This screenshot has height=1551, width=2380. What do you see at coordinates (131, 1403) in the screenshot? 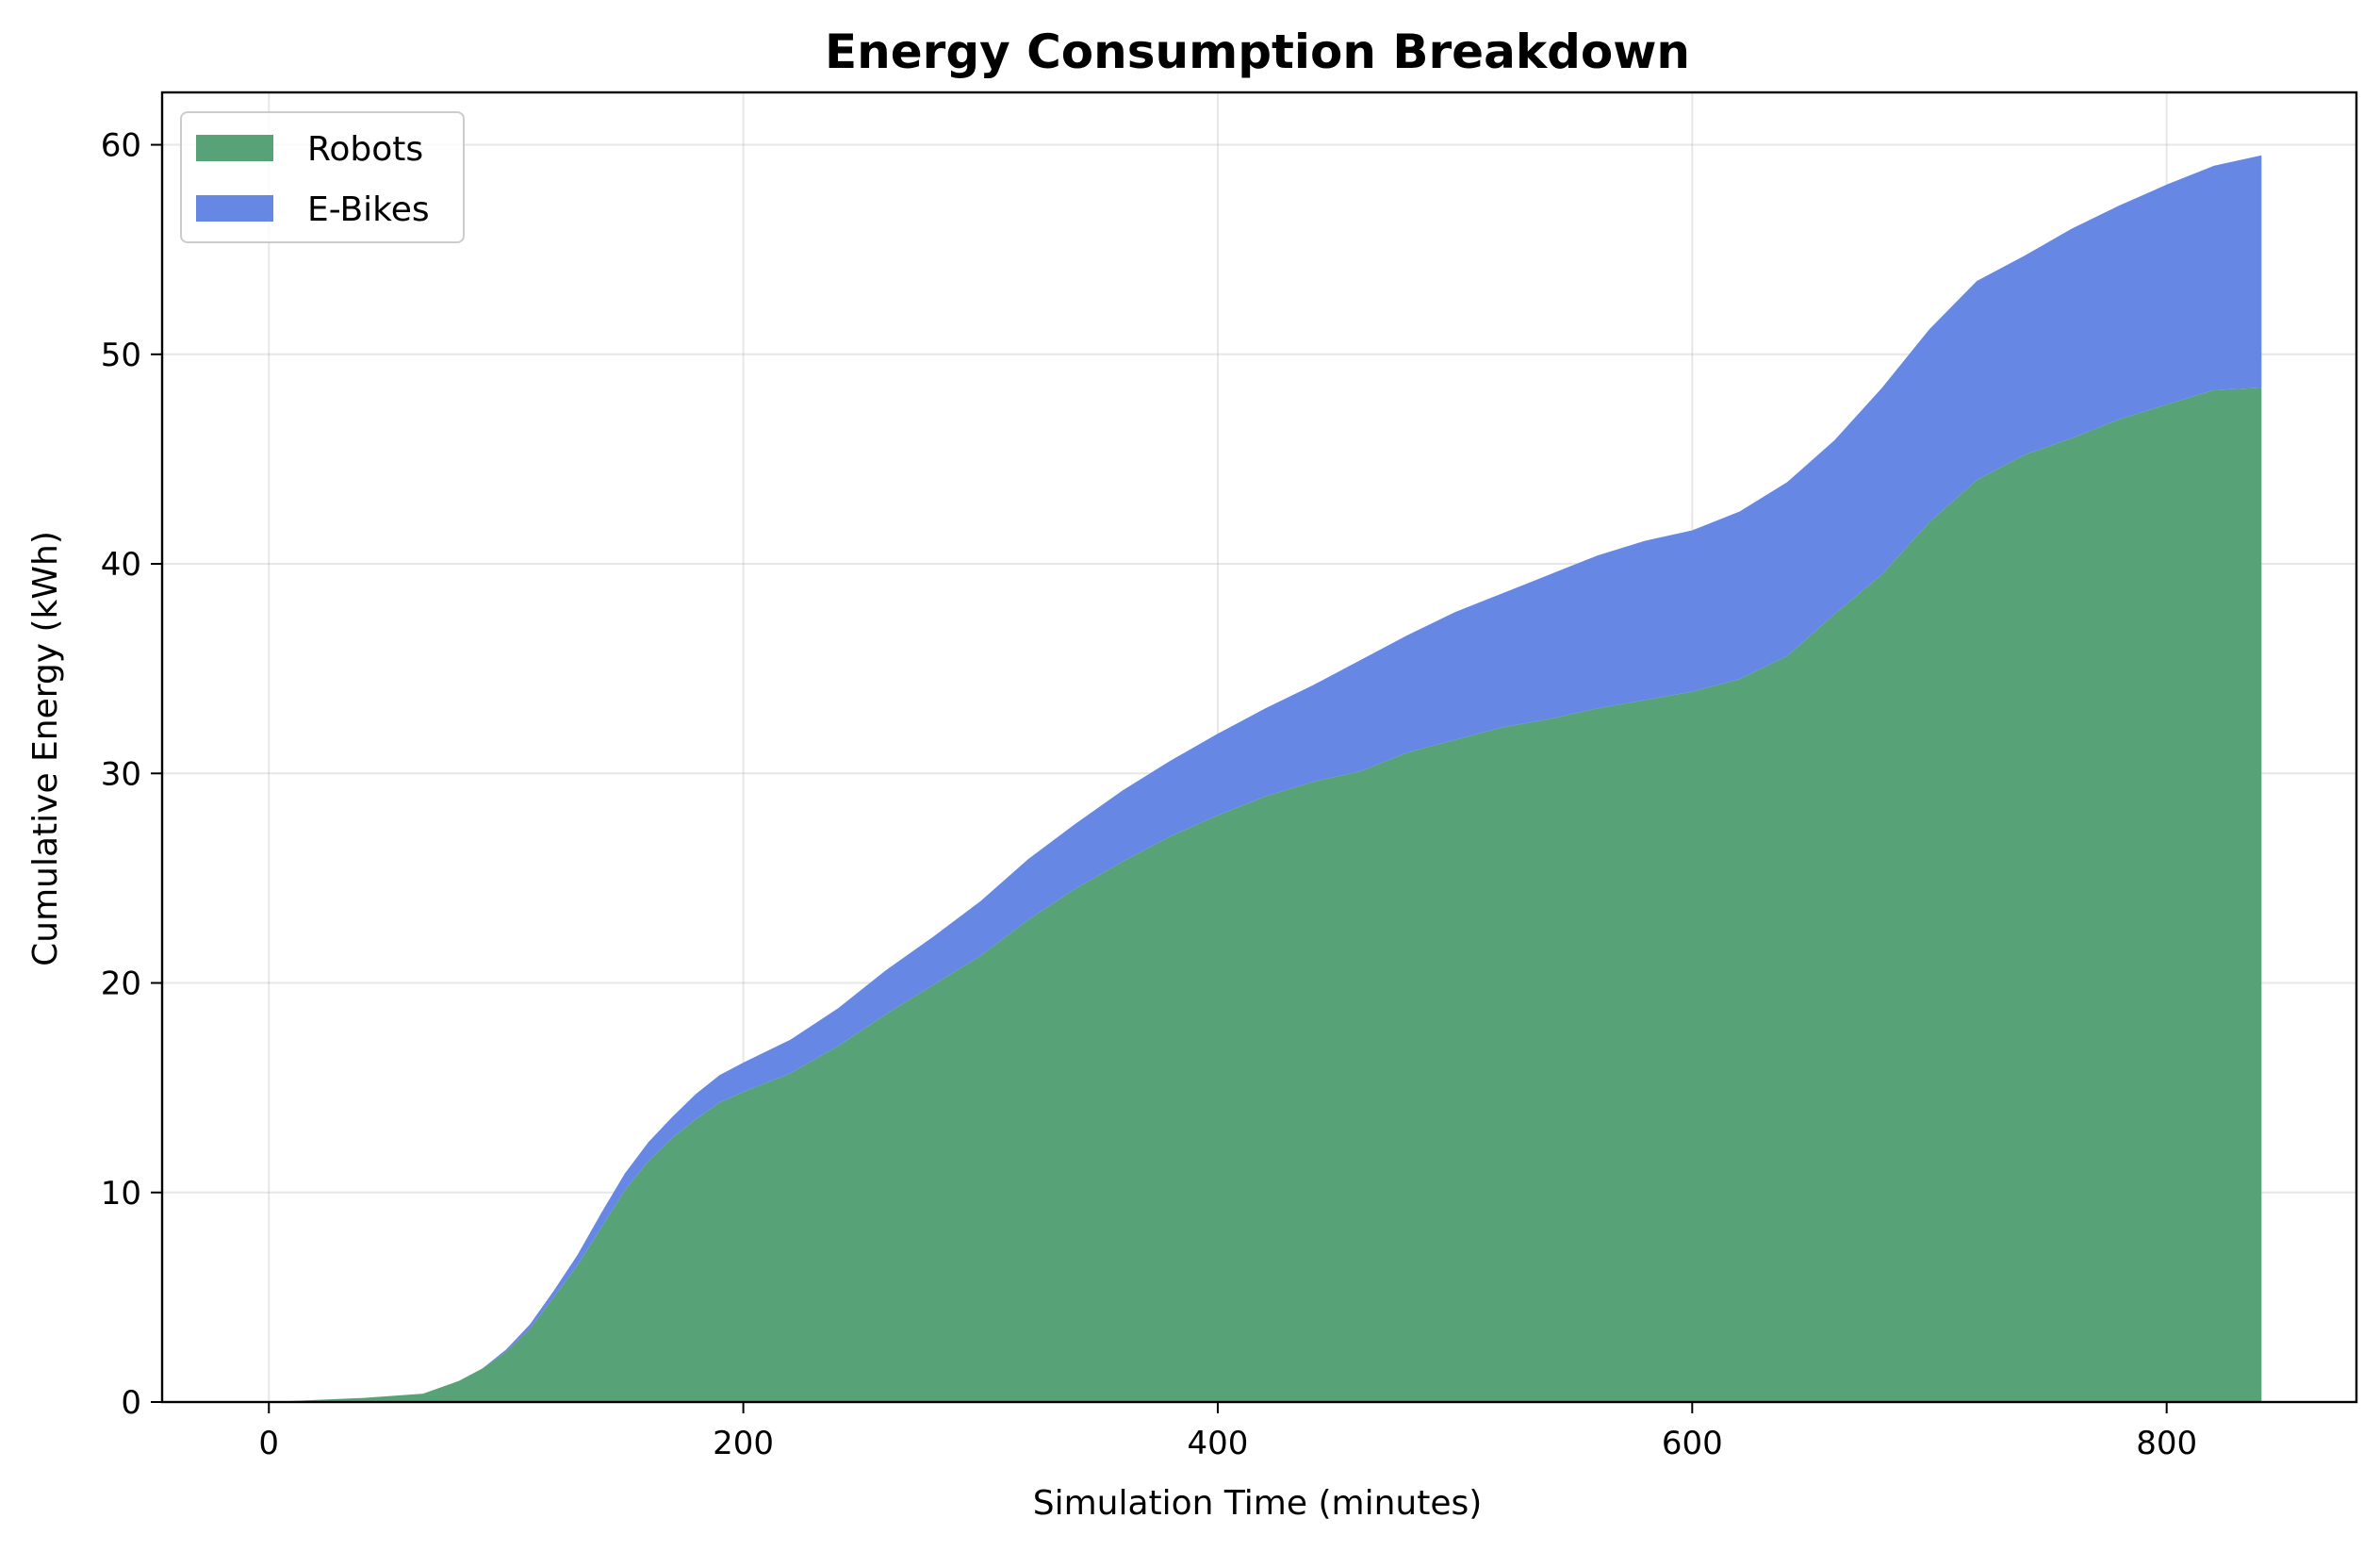
I see `y-tick-label: 0` at bounding box center [131, 1403].